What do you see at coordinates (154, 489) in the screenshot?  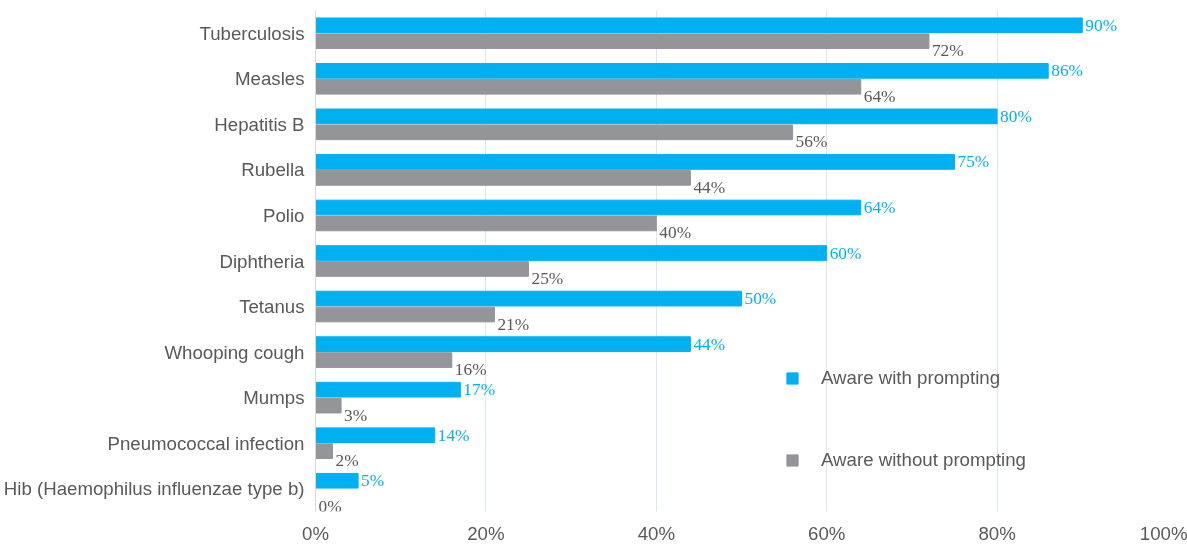 I see `y-tick-label: Hib (Haemophilus influenzae type b)` at bounding box center [154, 489].